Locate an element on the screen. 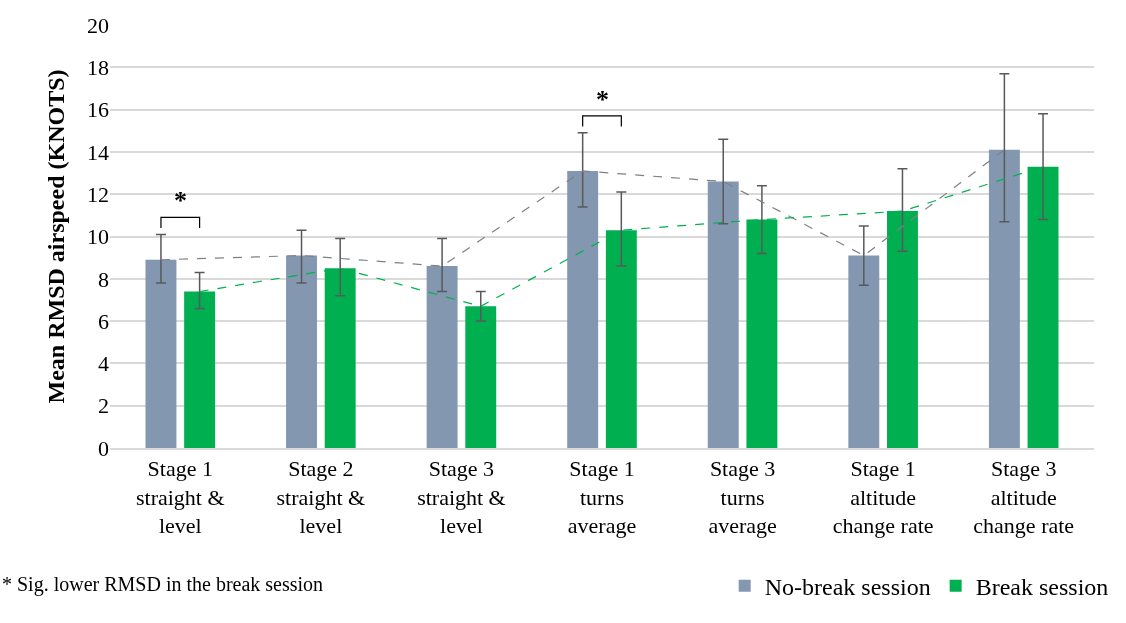 The width and height of the screenshot is (1126, 623). x-tick-label: Stage 1 turns average is located at coordinates (602, 497).